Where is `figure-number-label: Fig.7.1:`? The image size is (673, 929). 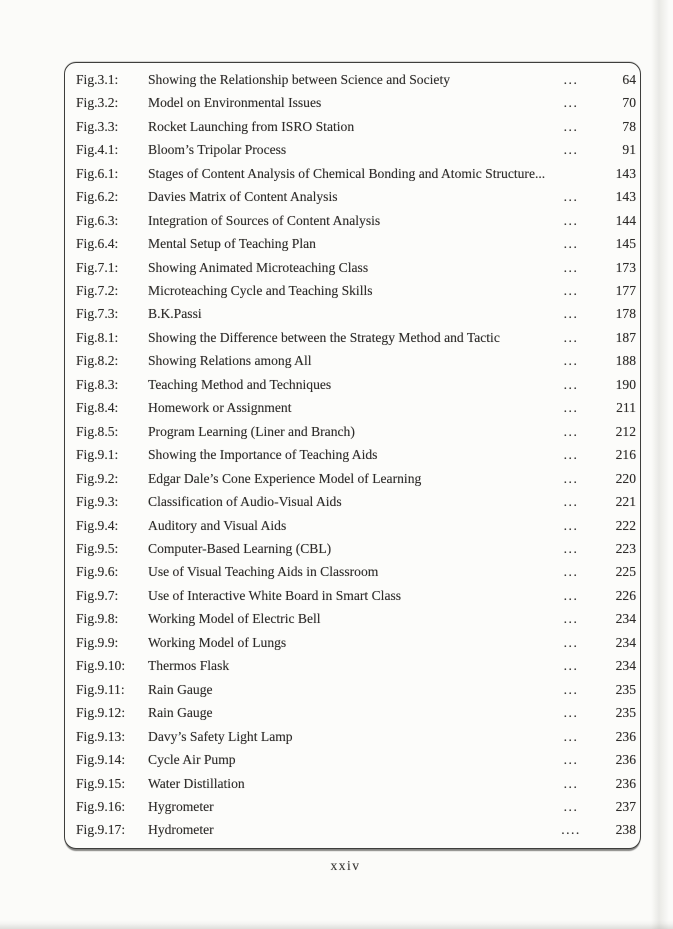
figure-number-label: Fig.7.1: is located at coordinates (97, 267).